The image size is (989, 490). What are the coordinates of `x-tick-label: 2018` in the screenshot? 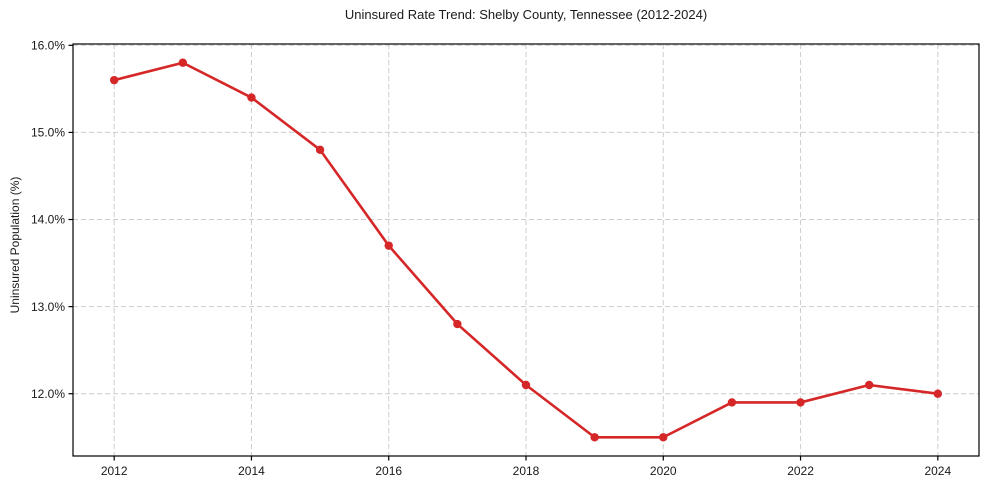 It's located at (526, 471).